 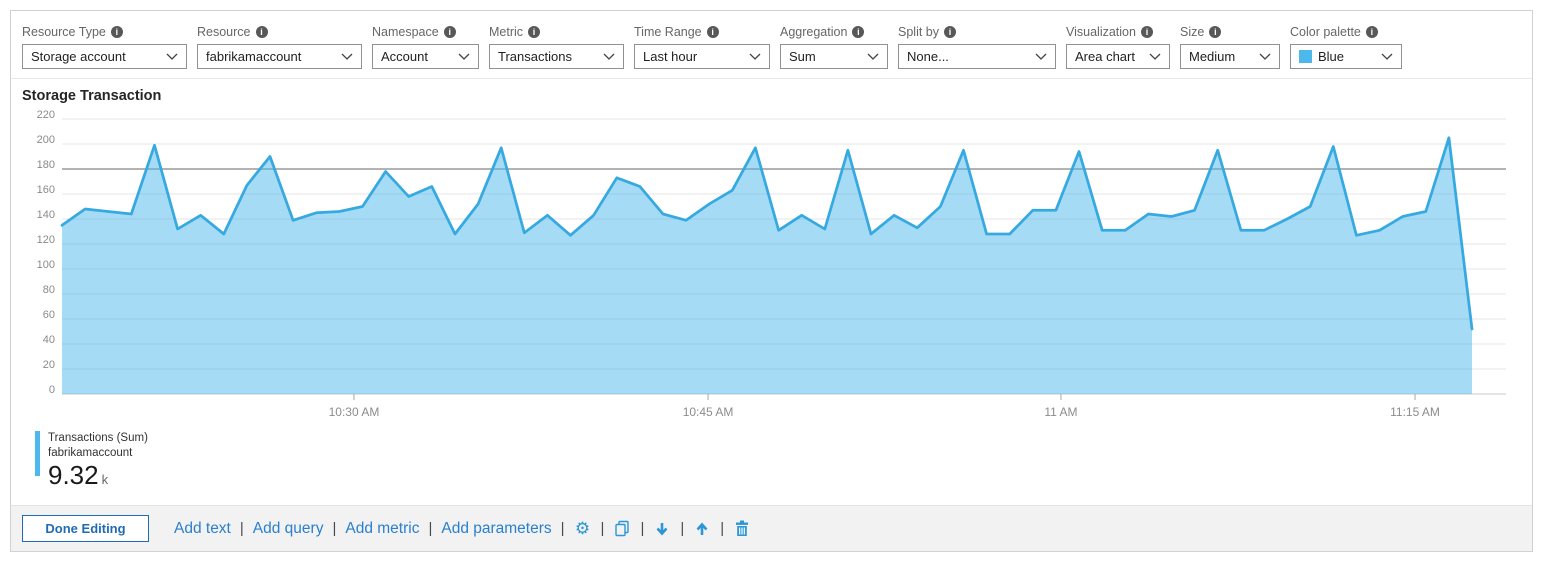 What do you see at coordinates (1415, 412) in the screenshot?
I see `svg-text: 11:15 AM` at bounding box center [1415, 412].